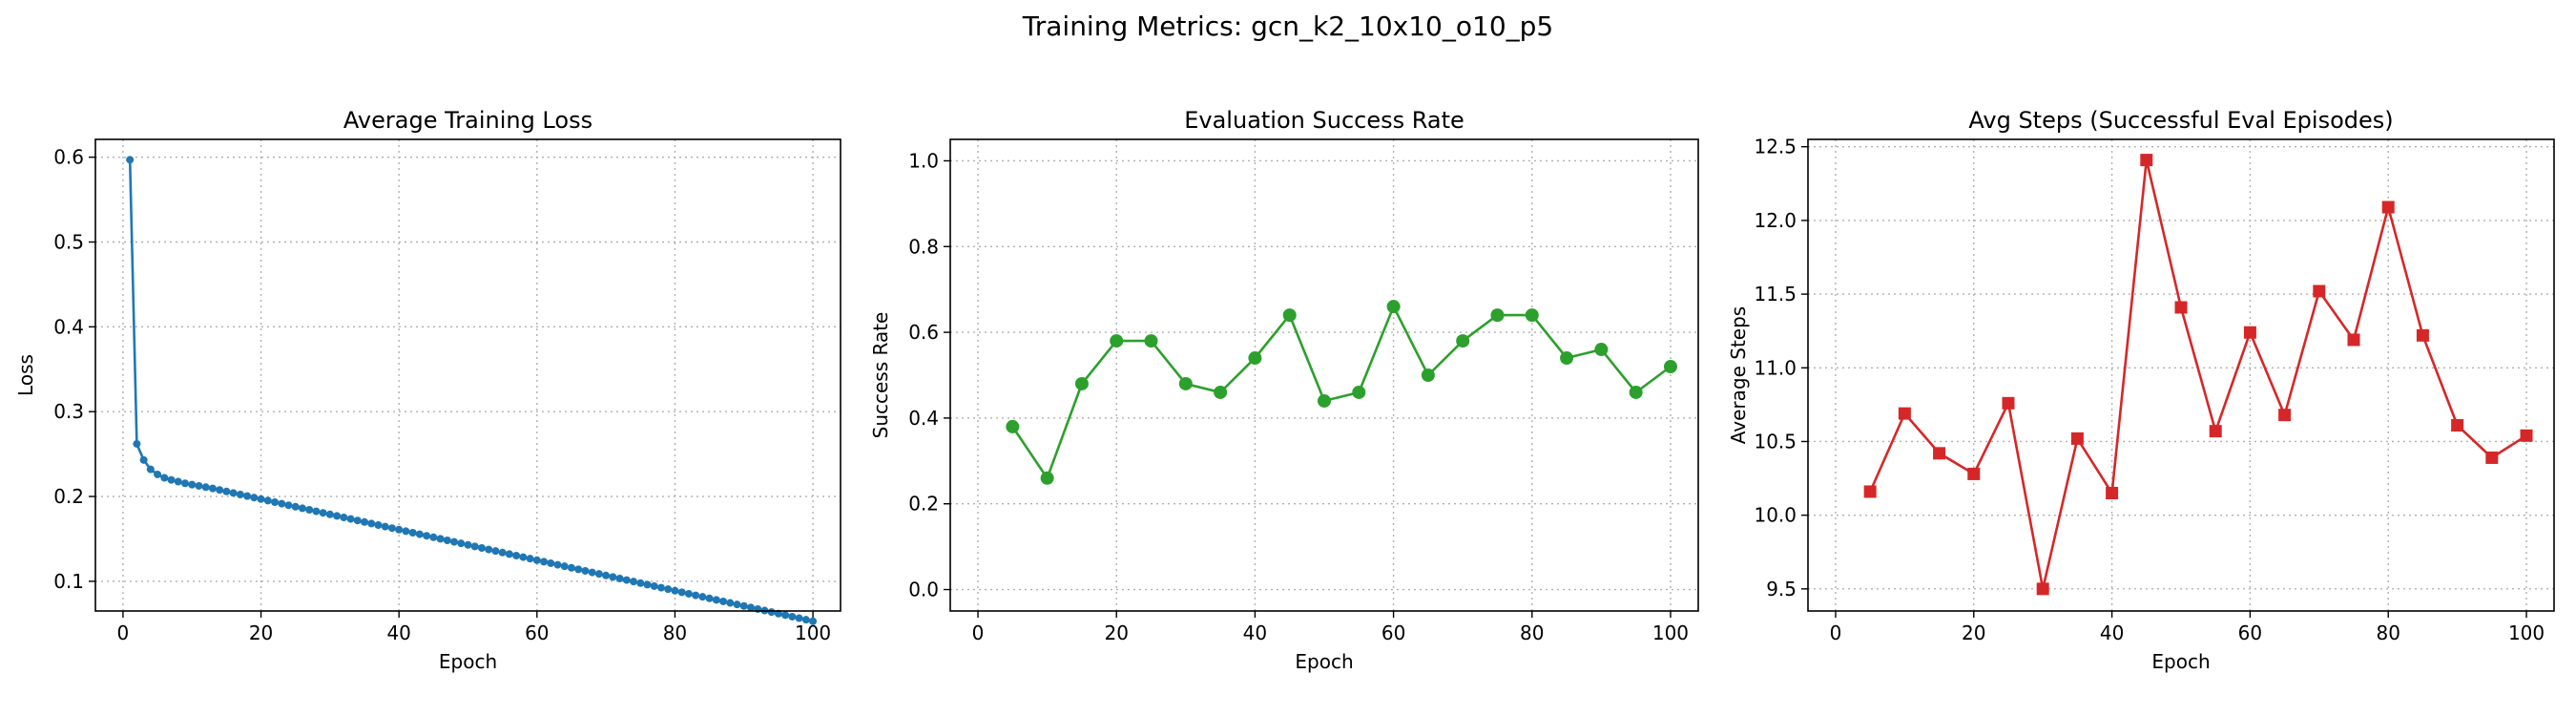 Image resolution: width=2576 pixels, height=716 pixels. What do you see at coordinates (2250, 632) in the screenshot?
I see `x-tick-label: 60` at bounding box center [2250, 632].